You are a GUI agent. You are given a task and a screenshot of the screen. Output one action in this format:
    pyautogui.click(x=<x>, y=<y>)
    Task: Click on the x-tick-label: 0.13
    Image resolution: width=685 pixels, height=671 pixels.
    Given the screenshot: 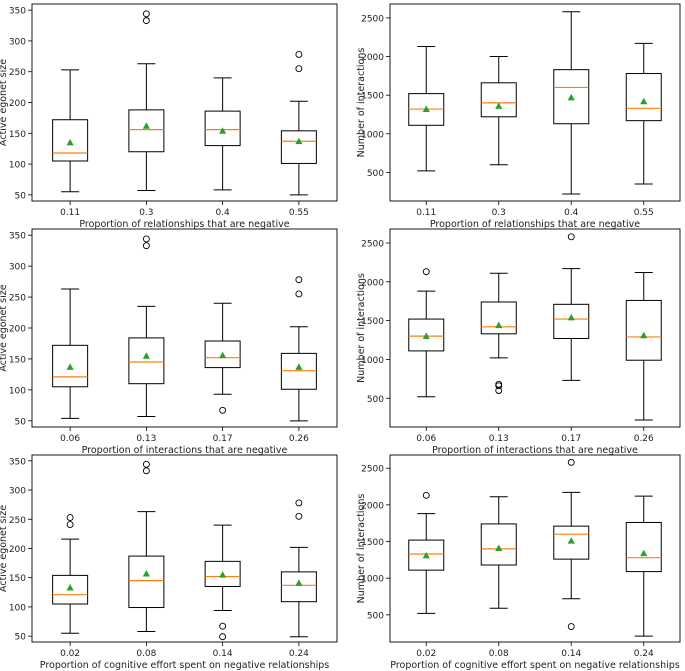 What is the action you would take?
    pyautogui.click(x=499, y=439)
    